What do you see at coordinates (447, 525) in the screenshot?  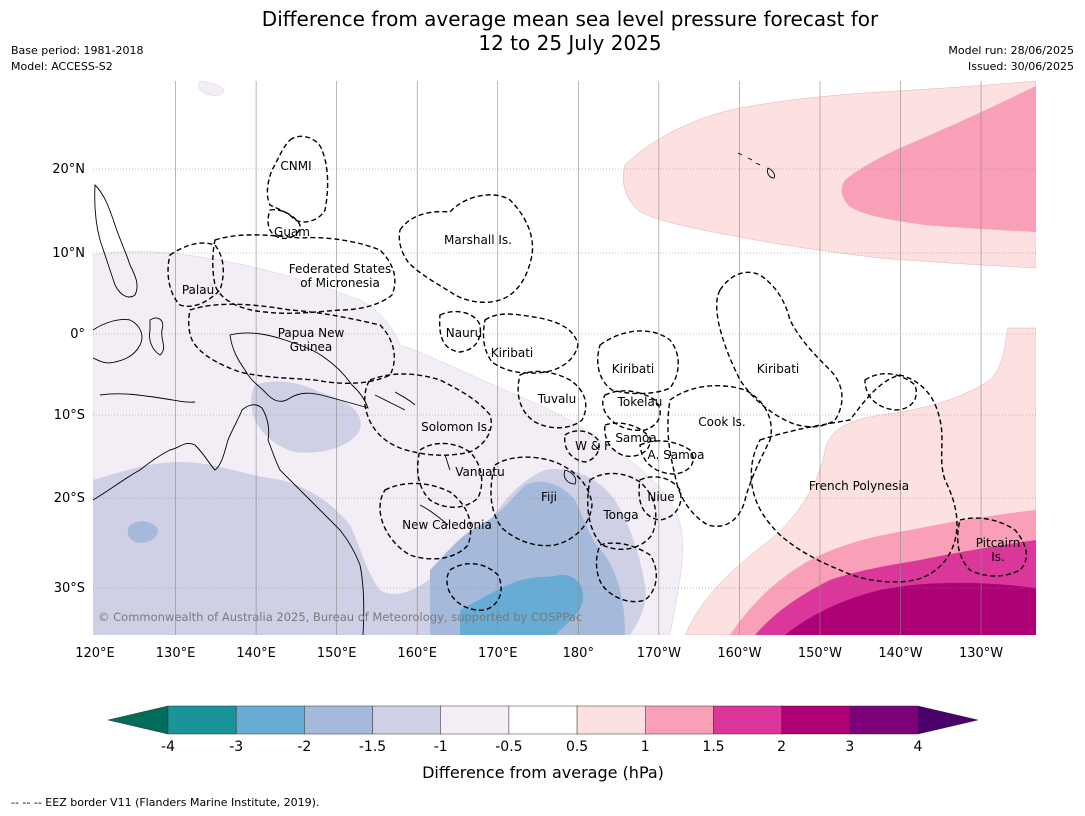 I see `place-label-newcal: New Caledonia` at bounding box center [447, 525].